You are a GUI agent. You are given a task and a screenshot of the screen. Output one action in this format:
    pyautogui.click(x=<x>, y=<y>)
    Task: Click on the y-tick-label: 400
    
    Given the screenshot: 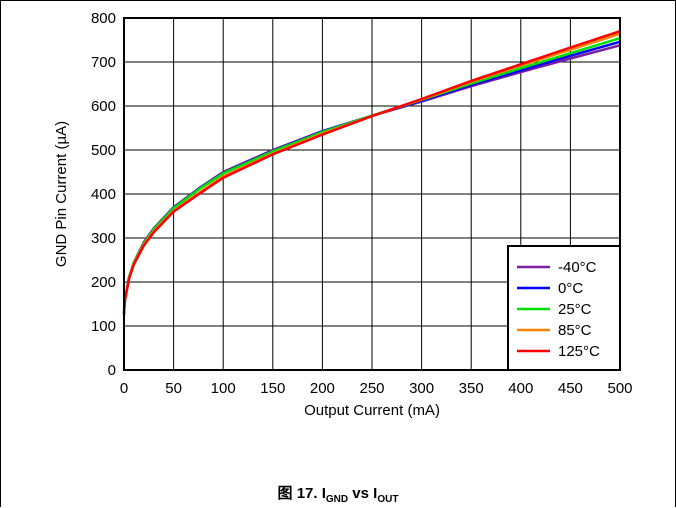 What is the action you would take?
    pyautogui.click(x=103, y=194)
    